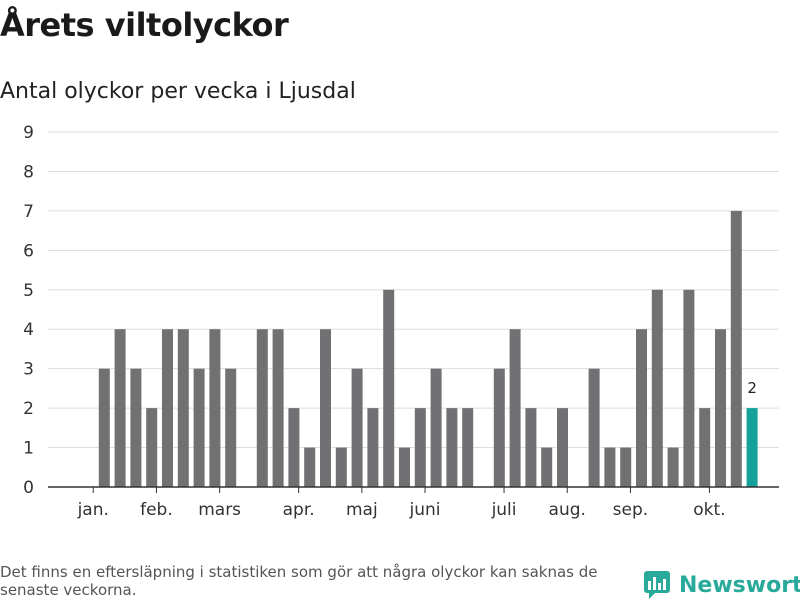  What do you see at coordinates (28, 251) in the screenshot?
I see `y-tick-label: 6` at bounding box center [28, 251].